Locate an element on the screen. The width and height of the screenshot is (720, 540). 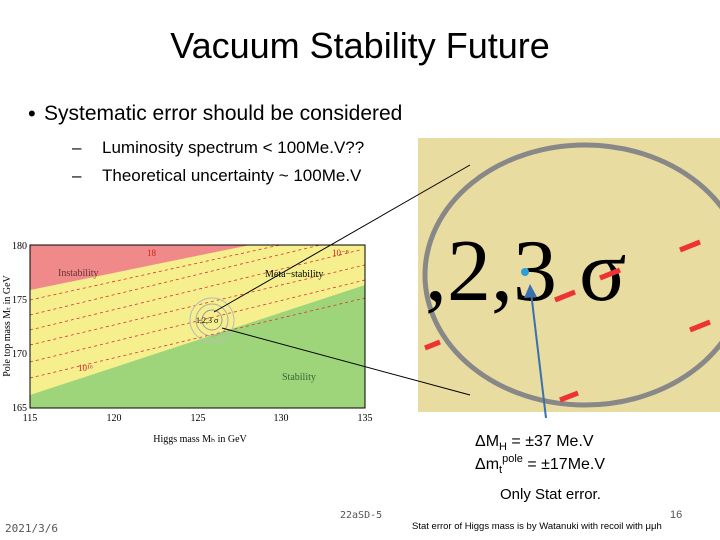
zoom-dashes is located at coordinates (567, 321).